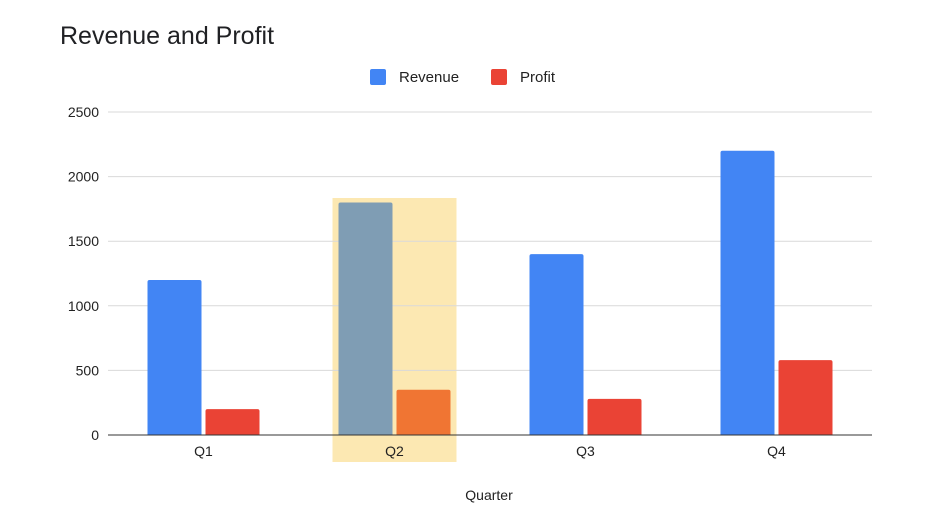 This screenshot has height=523, width=931. I want to click on y-tick-label: 500, so click(88, 370).